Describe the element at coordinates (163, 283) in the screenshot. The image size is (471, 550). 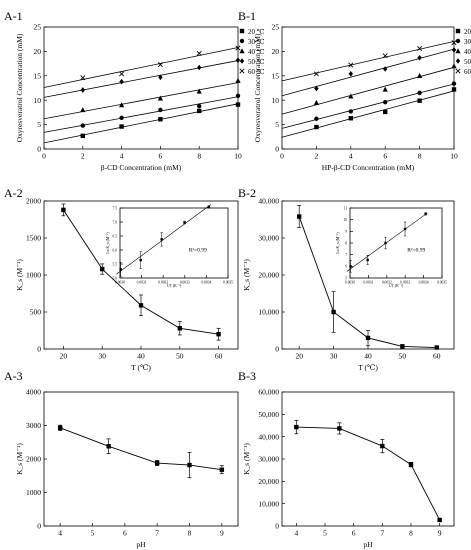
I see `inset-x-tick-label: 0.0032` at that location.